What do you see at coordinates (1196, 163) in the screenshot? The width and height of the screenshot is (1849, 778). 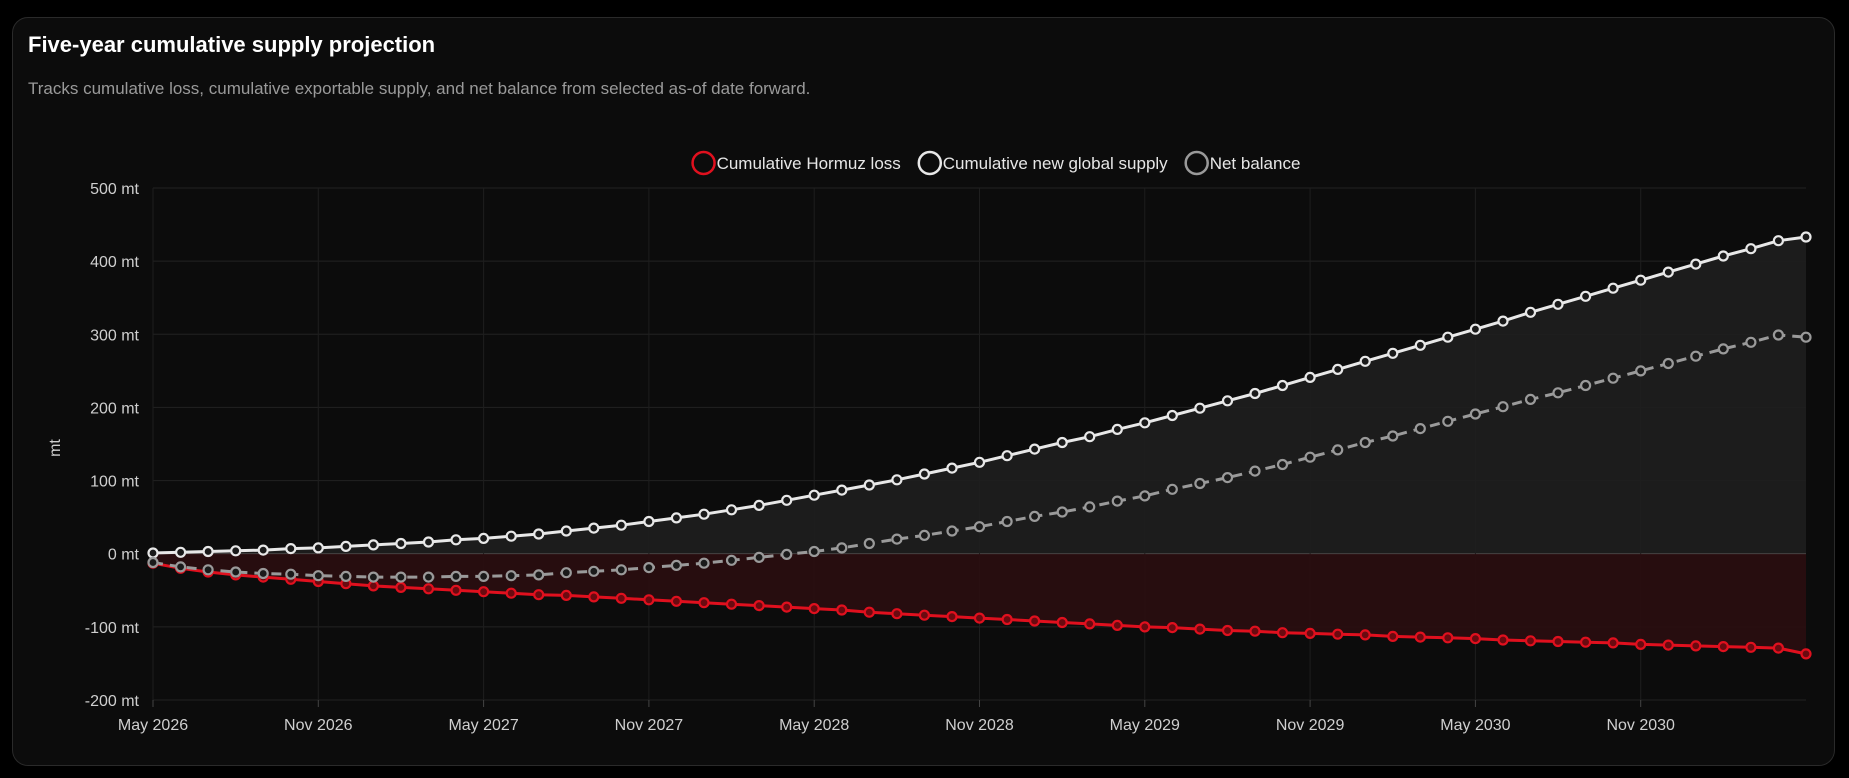 I see `legend-swatch` at bounding box center [1196, 163].